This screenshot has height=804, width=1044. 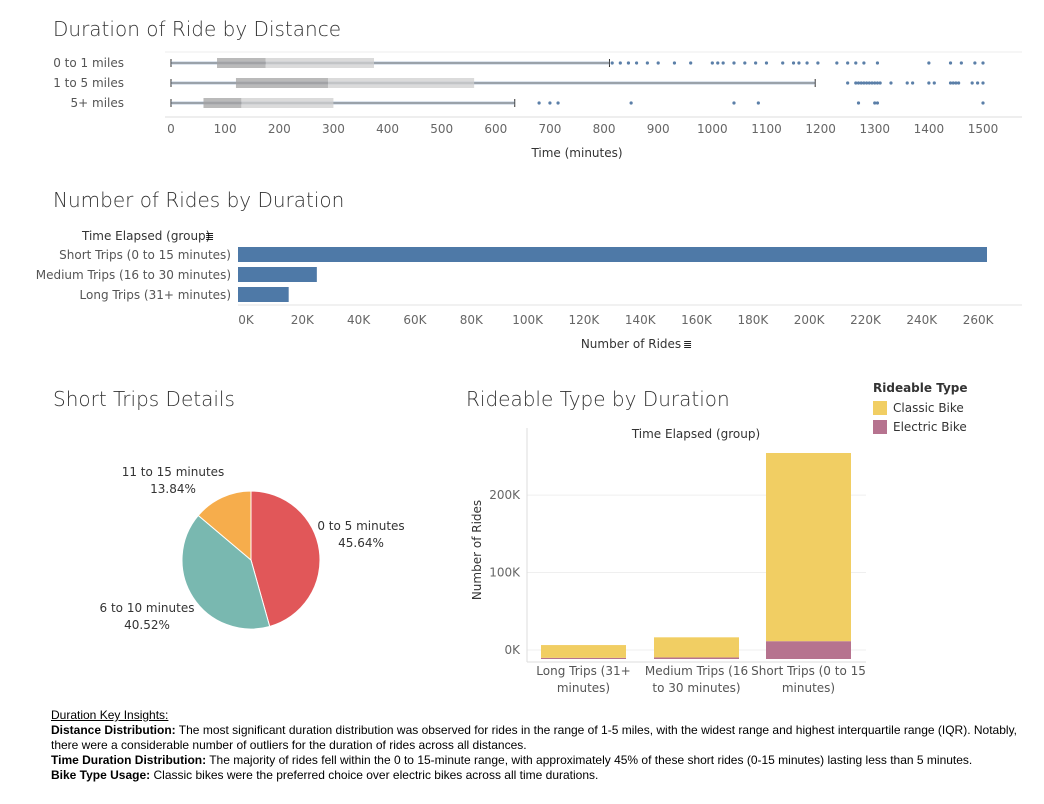 What do you see at coordinates (604, 129) in the screenshot?
I see `x-tick-label: 800` at bounding box center [604, 129].